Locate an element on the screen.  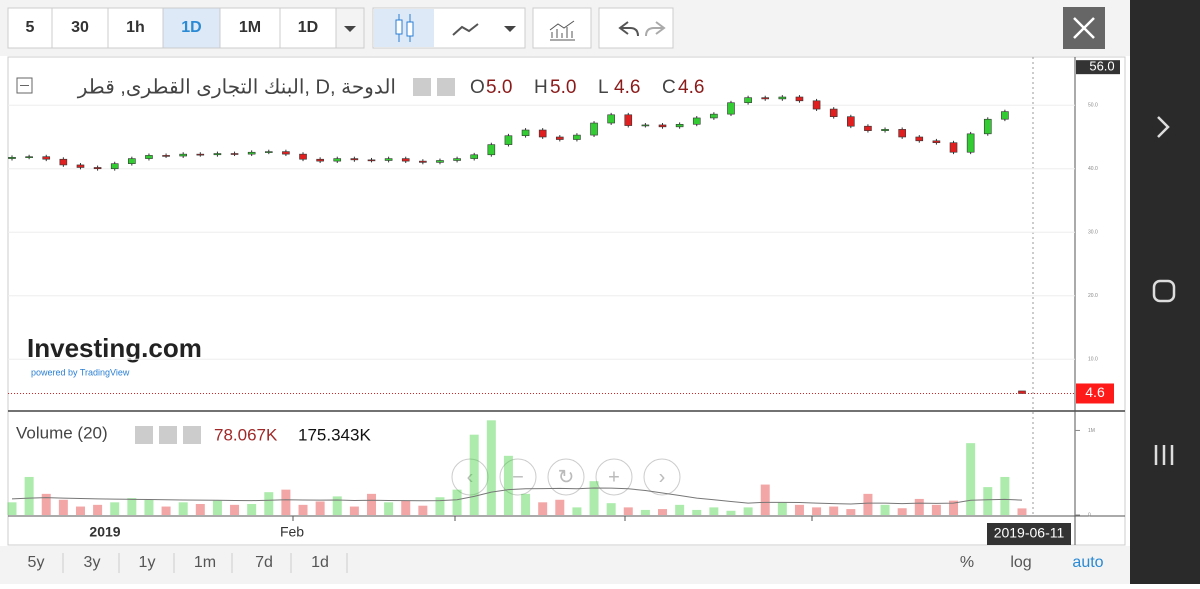
scroll-icon: ‹ is located at coordinates (470, 477).